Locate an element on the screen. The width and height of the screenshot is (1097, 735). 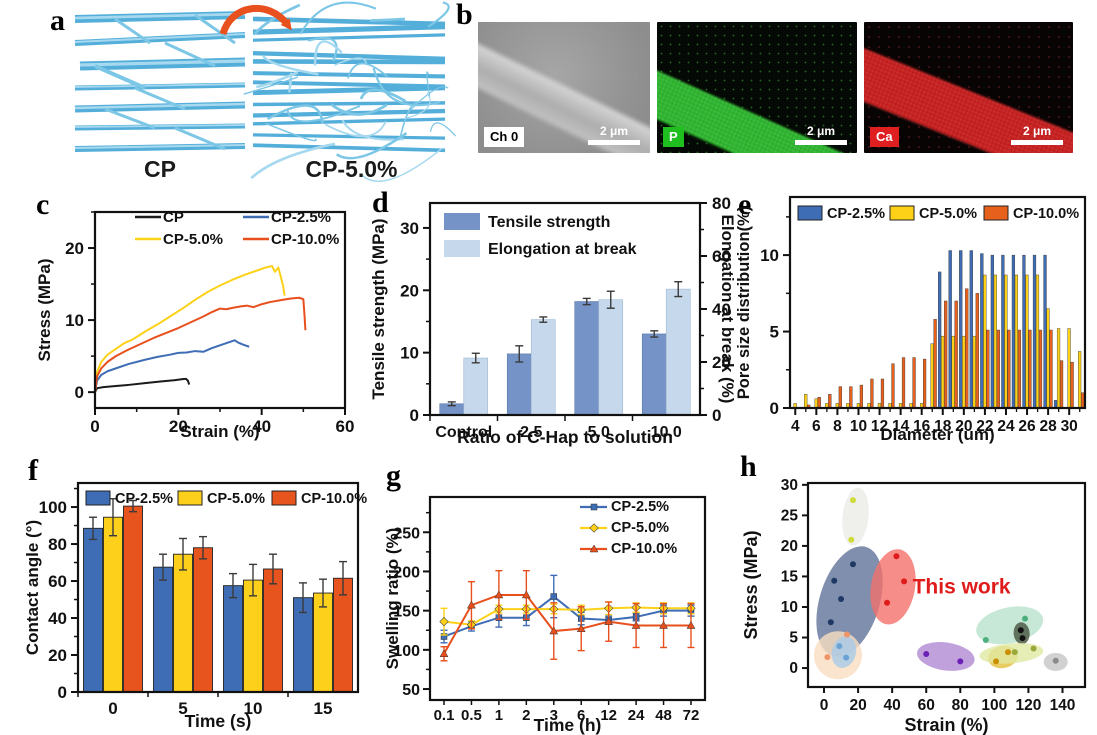
svg-text: 150 is located at coordinates (406, 612).